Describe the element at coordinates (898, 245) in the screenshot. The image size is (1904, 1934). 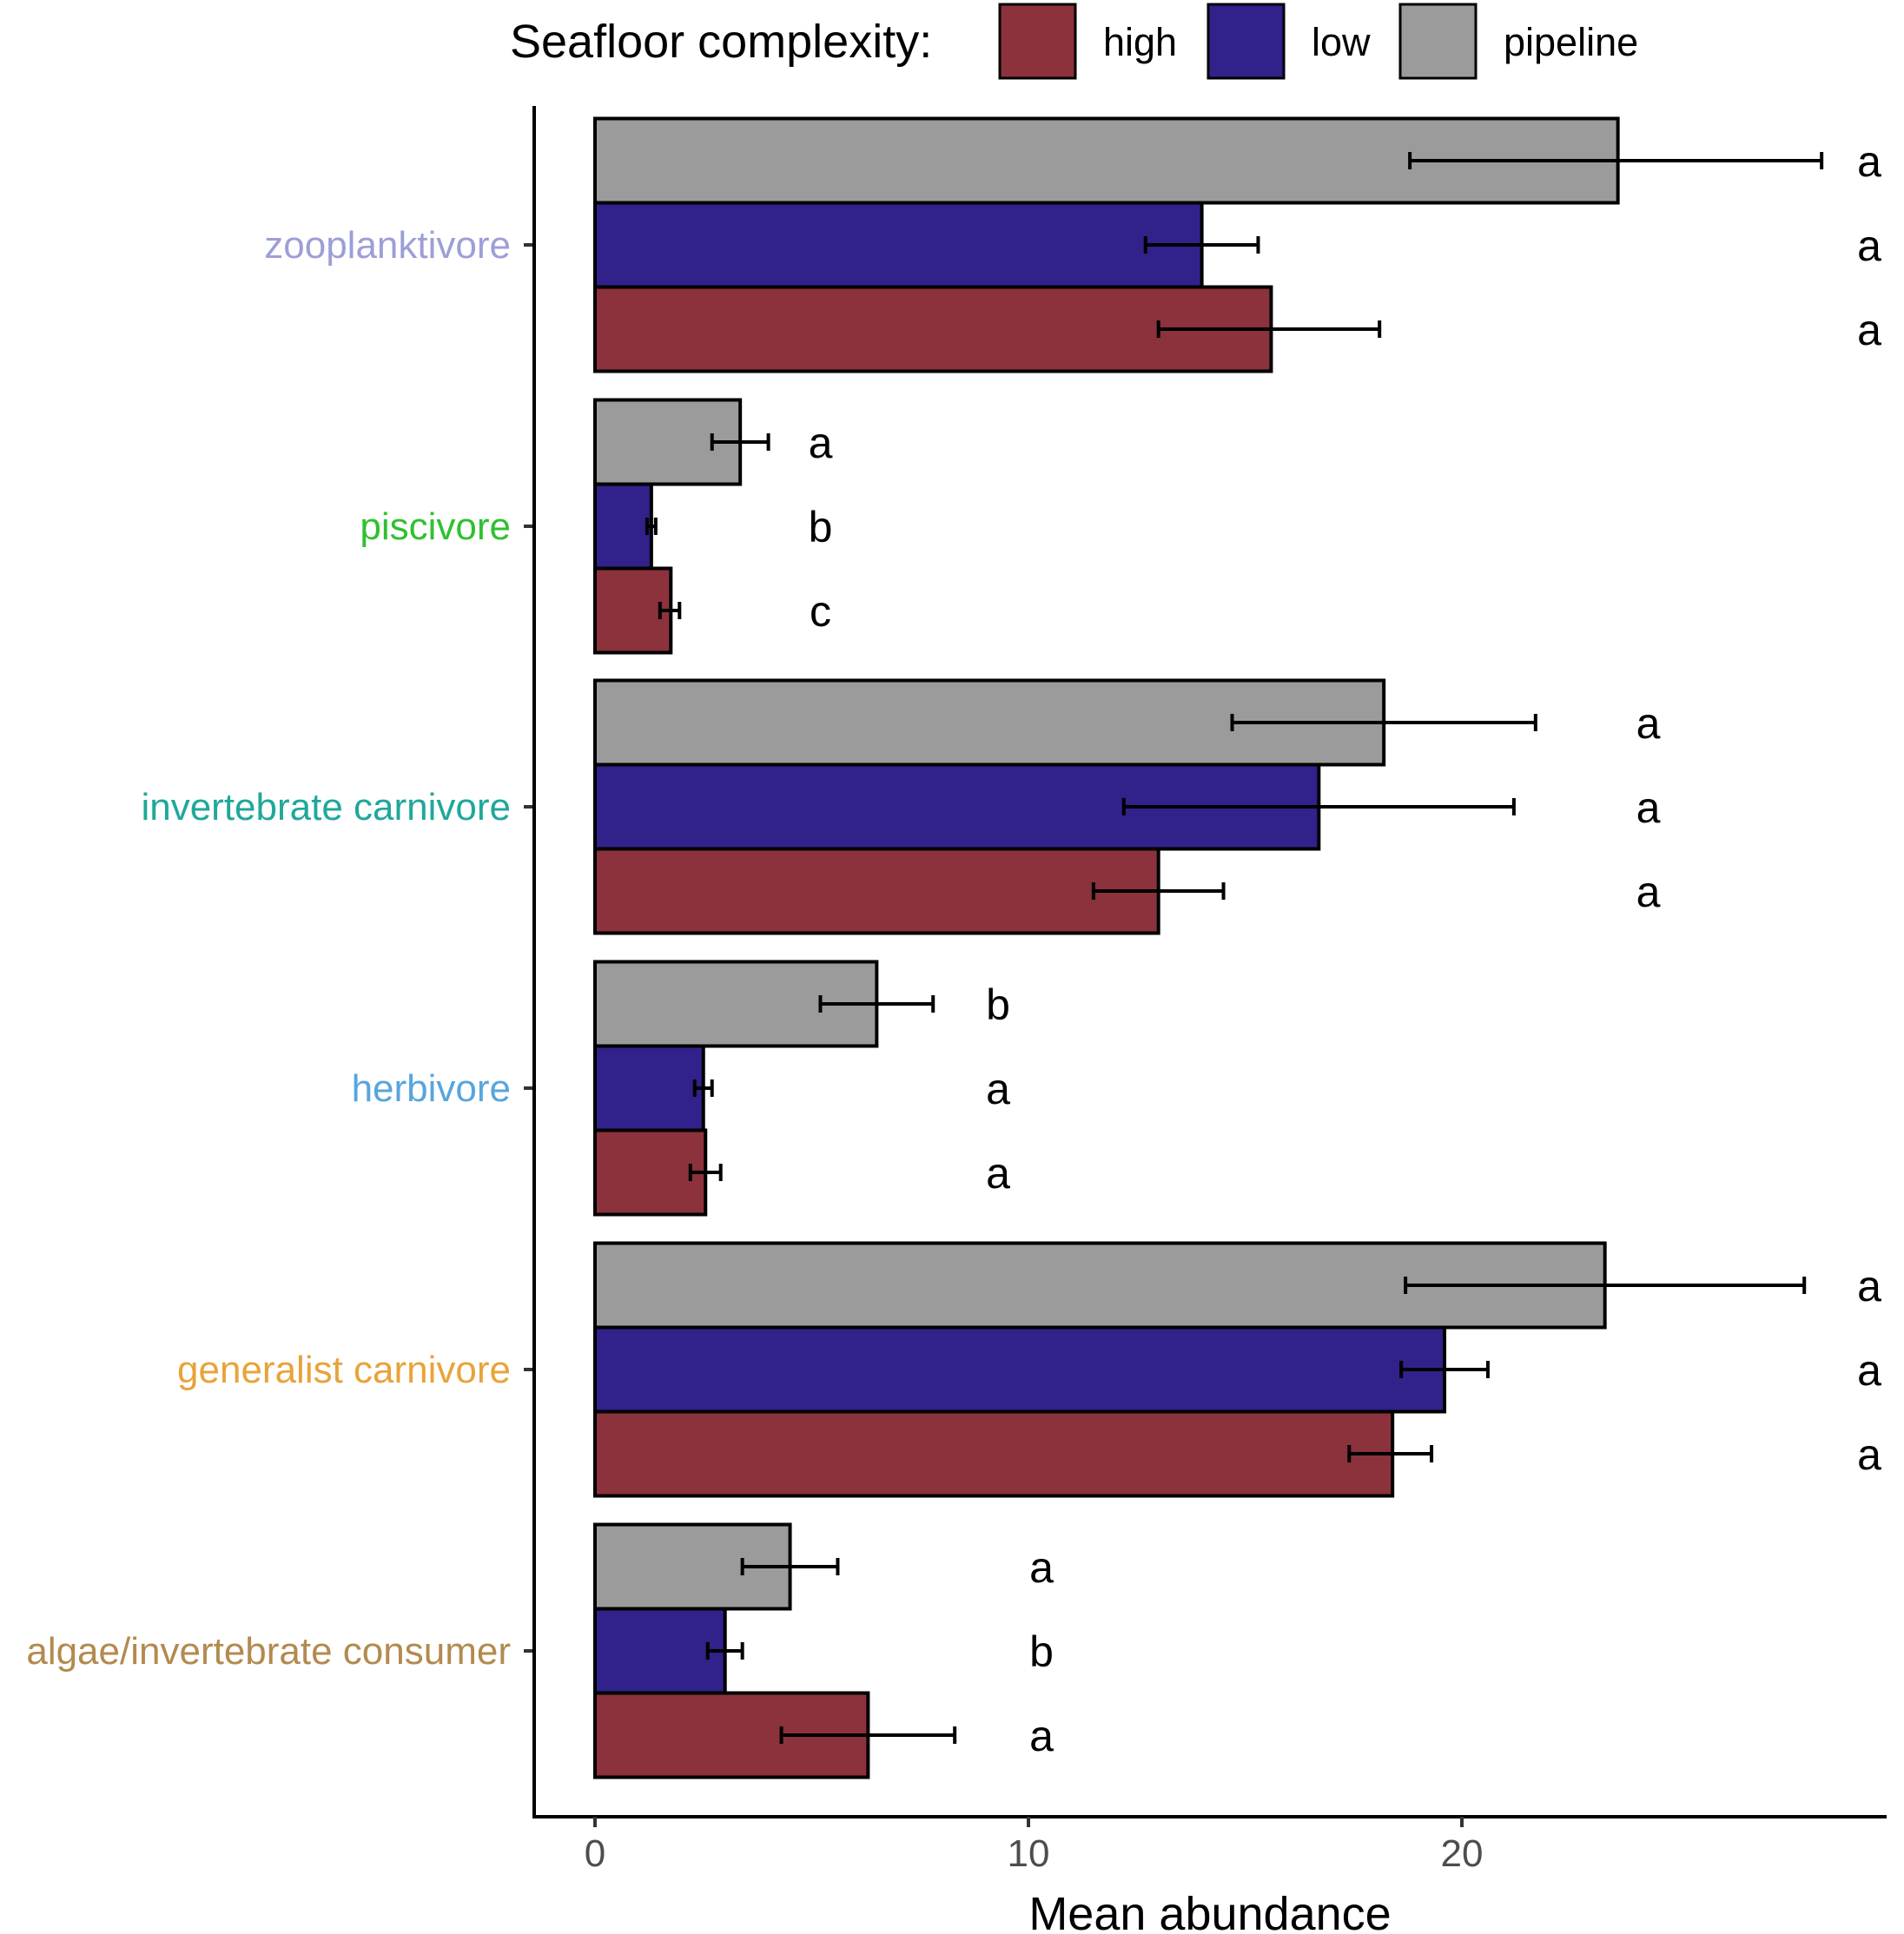
I see `bar-zooplanktivore-low` at that location.